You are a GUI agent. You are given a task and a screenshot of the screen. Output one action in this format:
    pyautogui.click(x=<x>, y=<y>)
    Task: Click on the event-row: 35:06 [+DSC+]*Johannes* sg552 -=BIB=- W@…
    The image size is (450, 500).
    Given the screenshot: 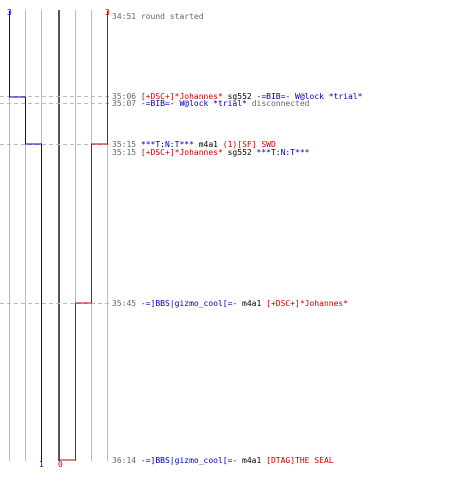 What is the action you would take?
    pyautogui.click(x=237, y=96)
    